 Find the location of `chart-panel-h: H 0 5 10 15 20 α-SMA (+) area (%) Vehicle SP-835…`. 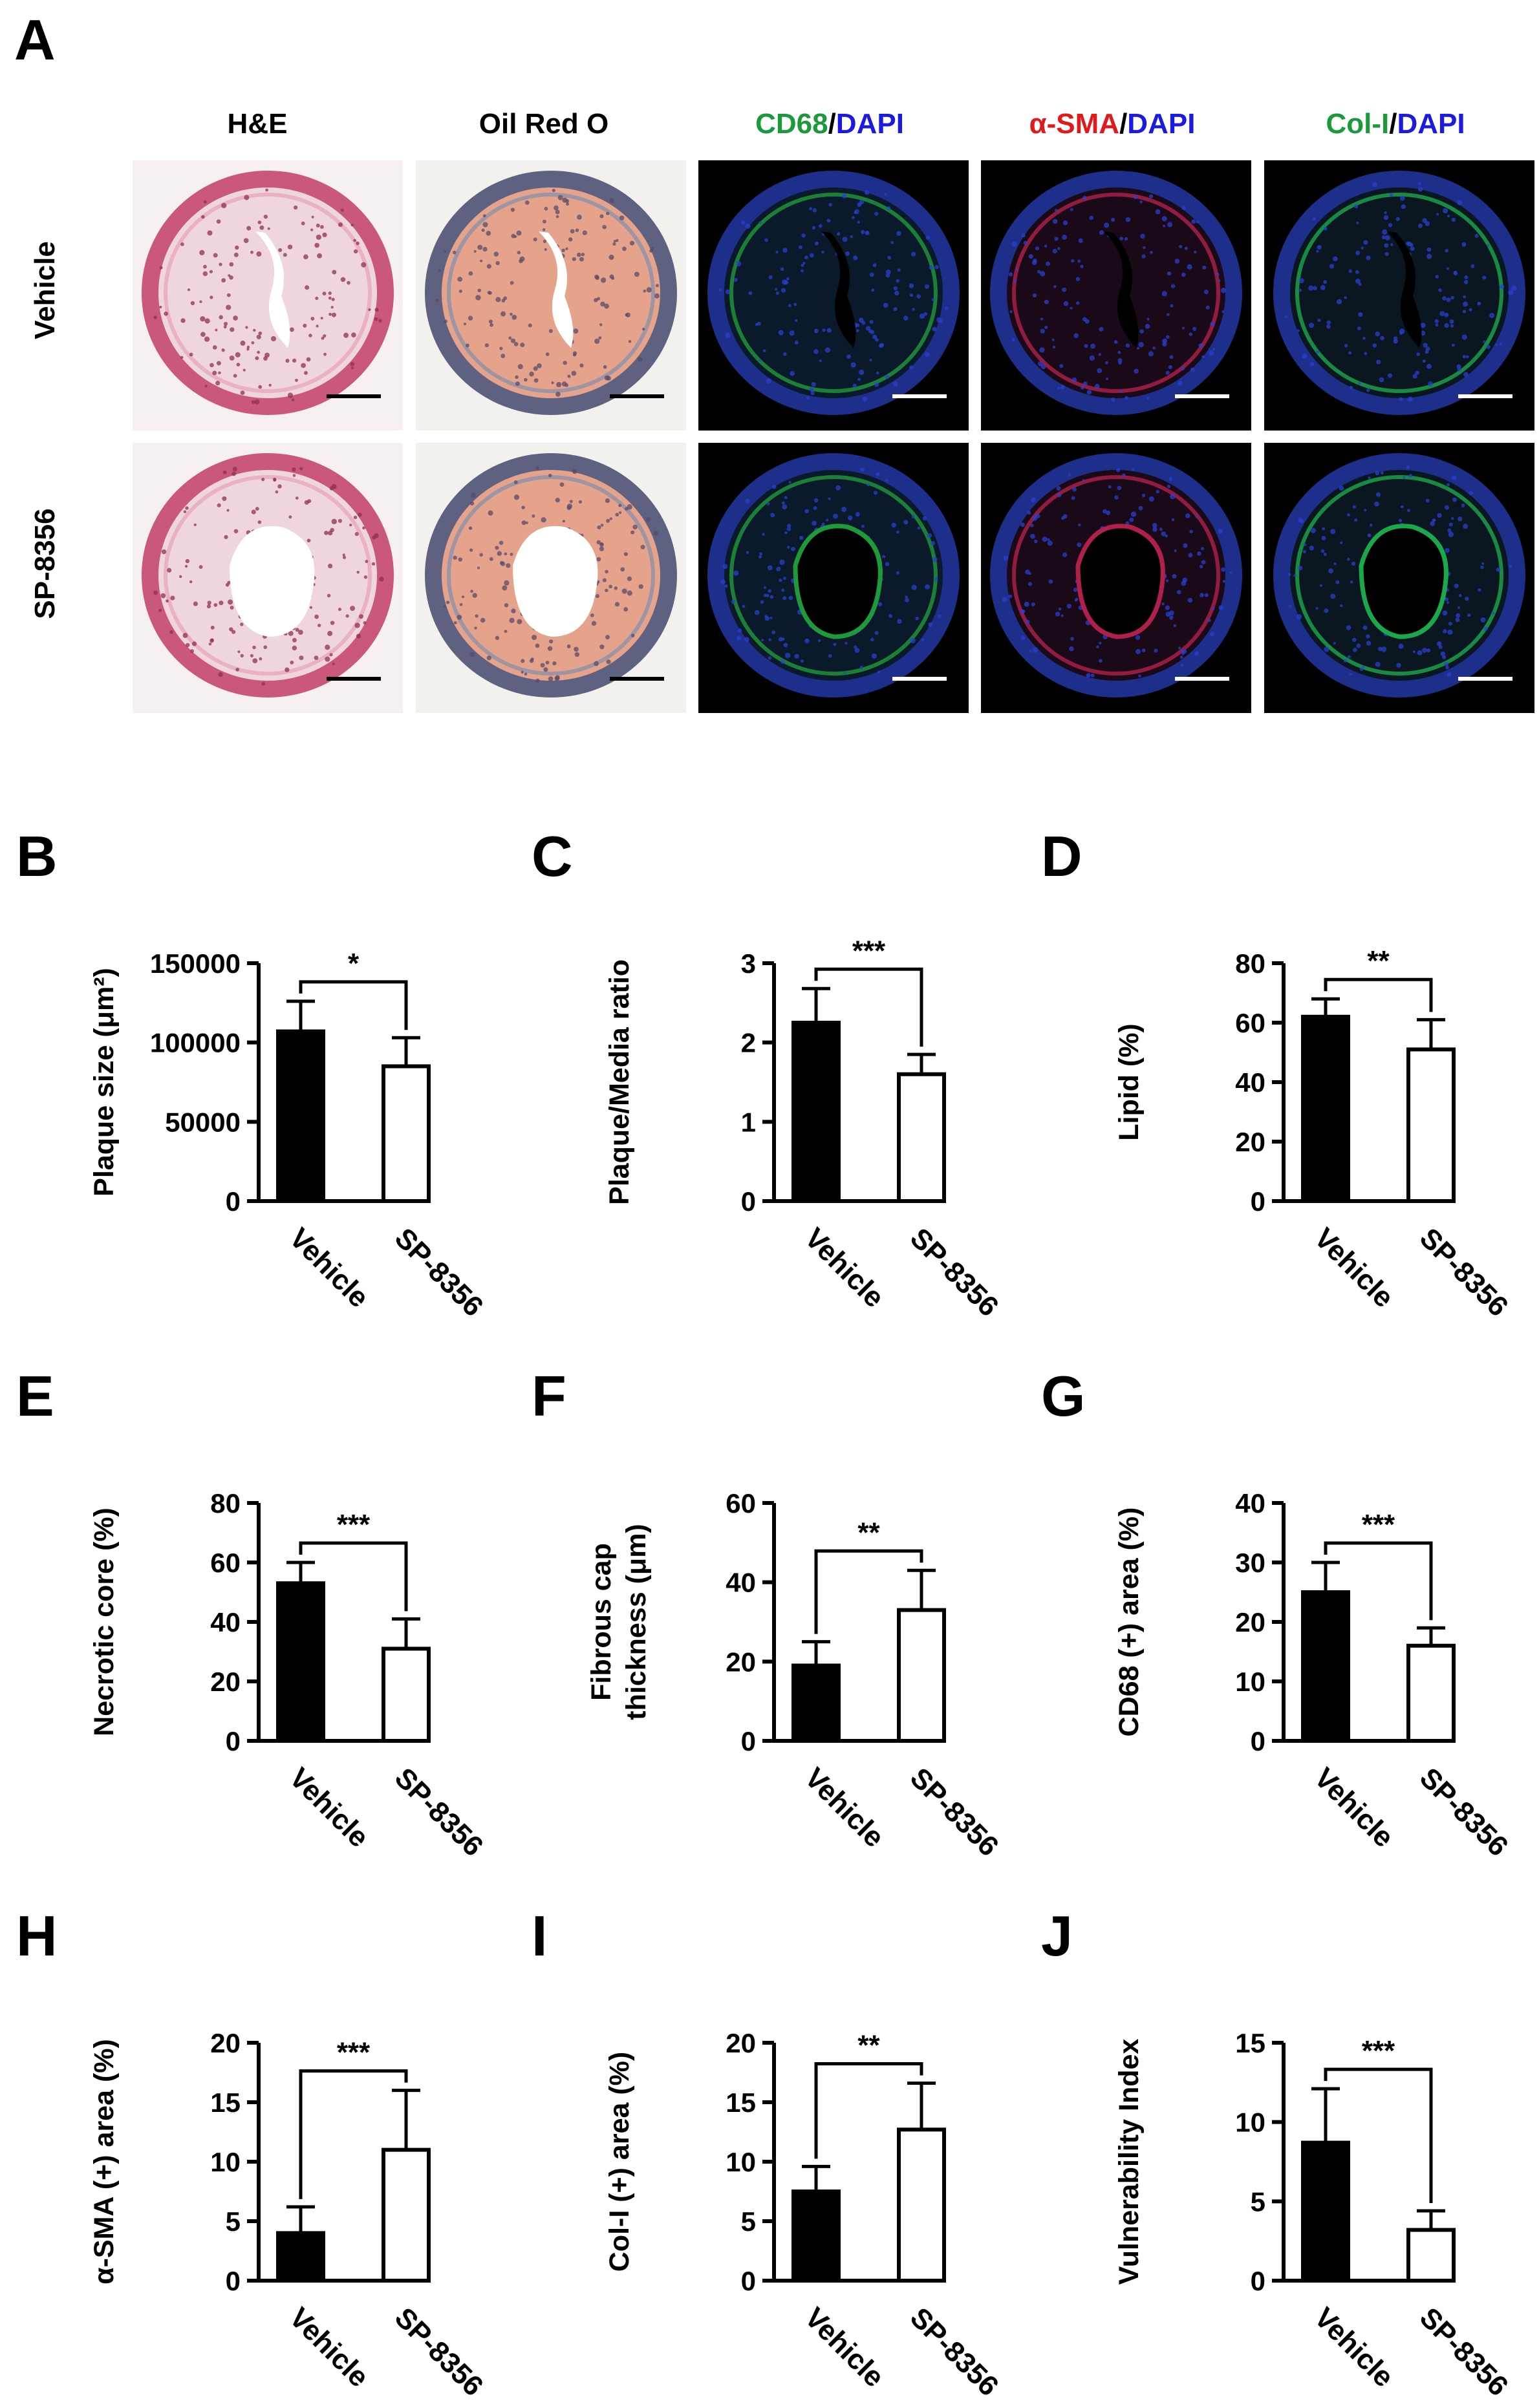

chart-panel-h: H 0 5 10 15 20 α-SMA (+) area (%) Vehicle SP-835… is located at coordinates (253, 2153).